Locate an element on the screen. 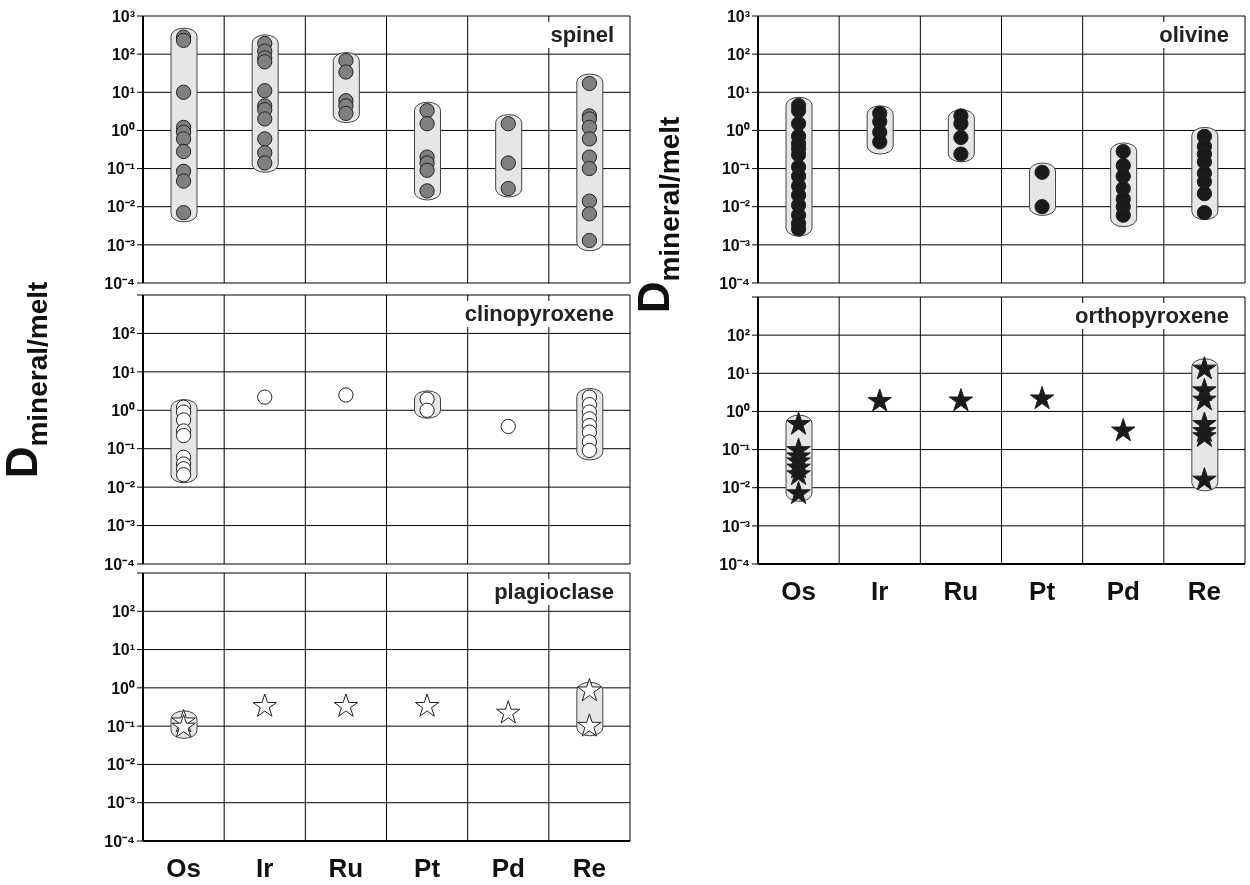 This screenshot has width=1250, height=885. chart-title: orthopyroxene is located at coordinates (1151, 316).